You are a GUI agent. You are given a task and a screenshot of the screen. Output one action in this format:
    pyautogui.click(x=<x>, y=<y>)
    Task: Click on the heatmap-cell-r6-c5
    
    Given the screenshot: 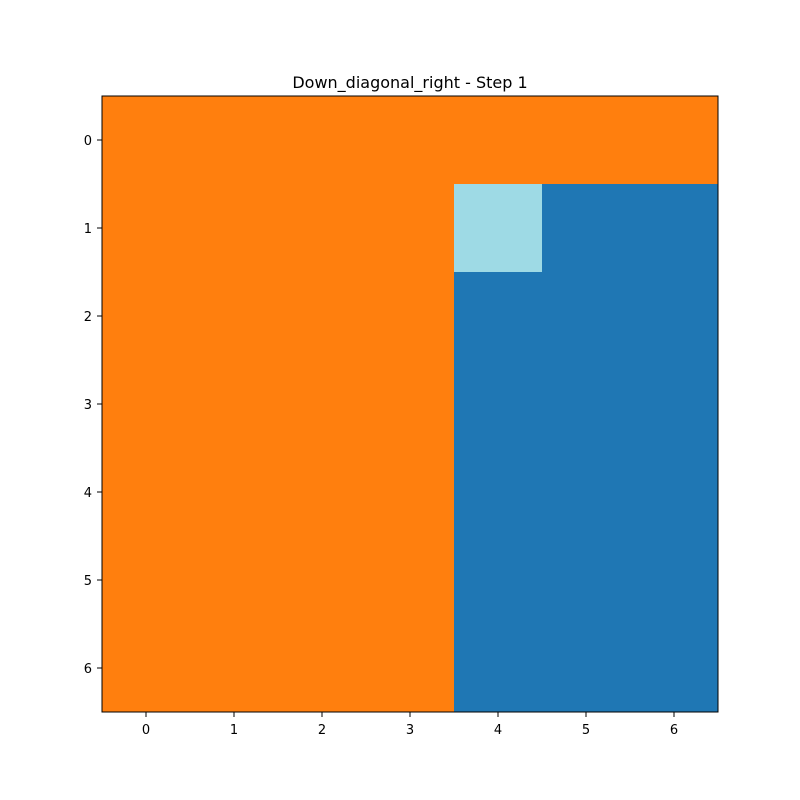 What is the action you would take?
    pyautogui.click(x=586, y=668)
    